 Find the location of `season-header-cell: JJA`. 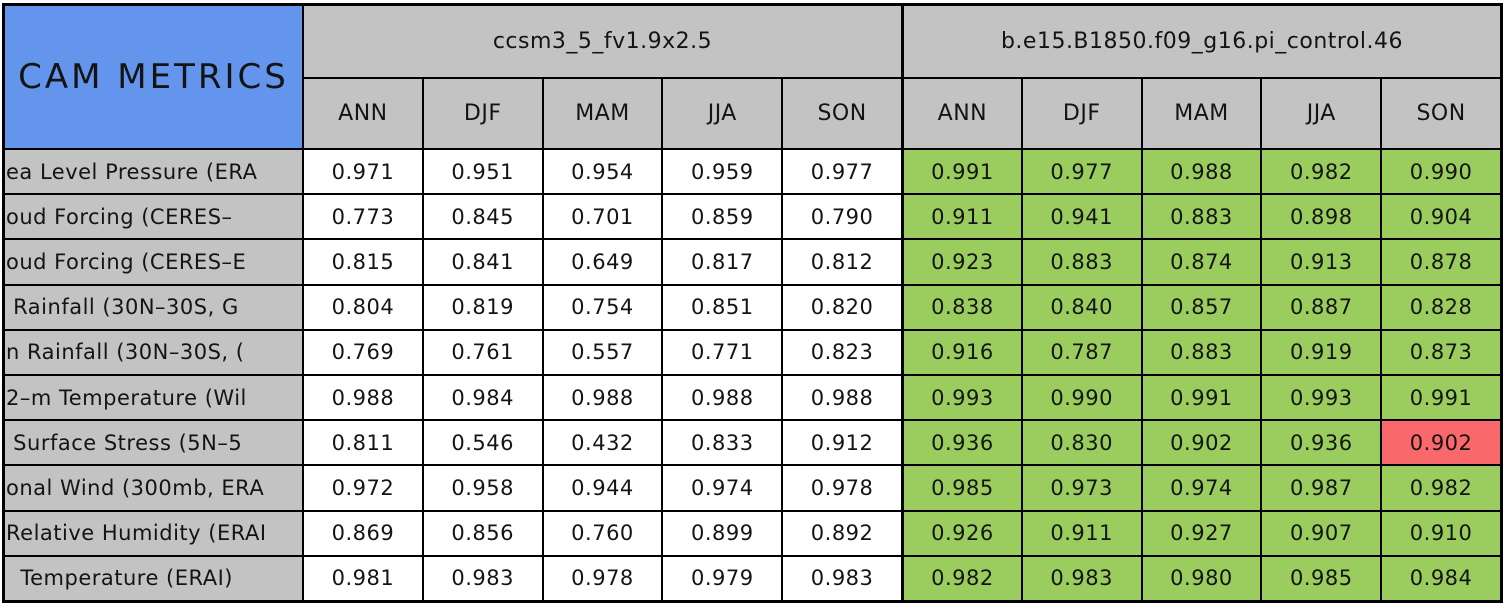

season-header-cell: JJA is located at coordinates (722, 113).